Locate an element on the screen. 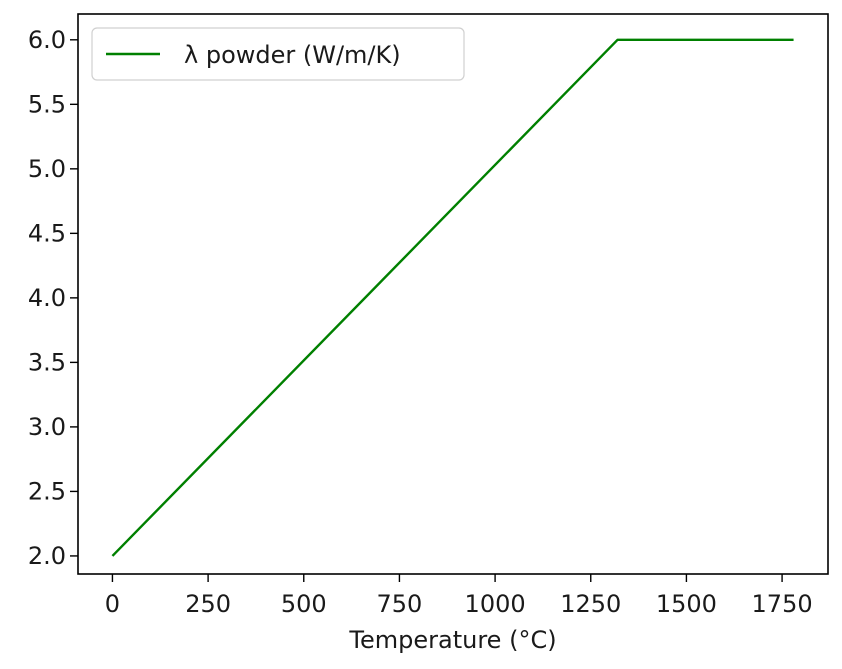  y-tick-label: 3.5 is located at coordinates (47, 362).